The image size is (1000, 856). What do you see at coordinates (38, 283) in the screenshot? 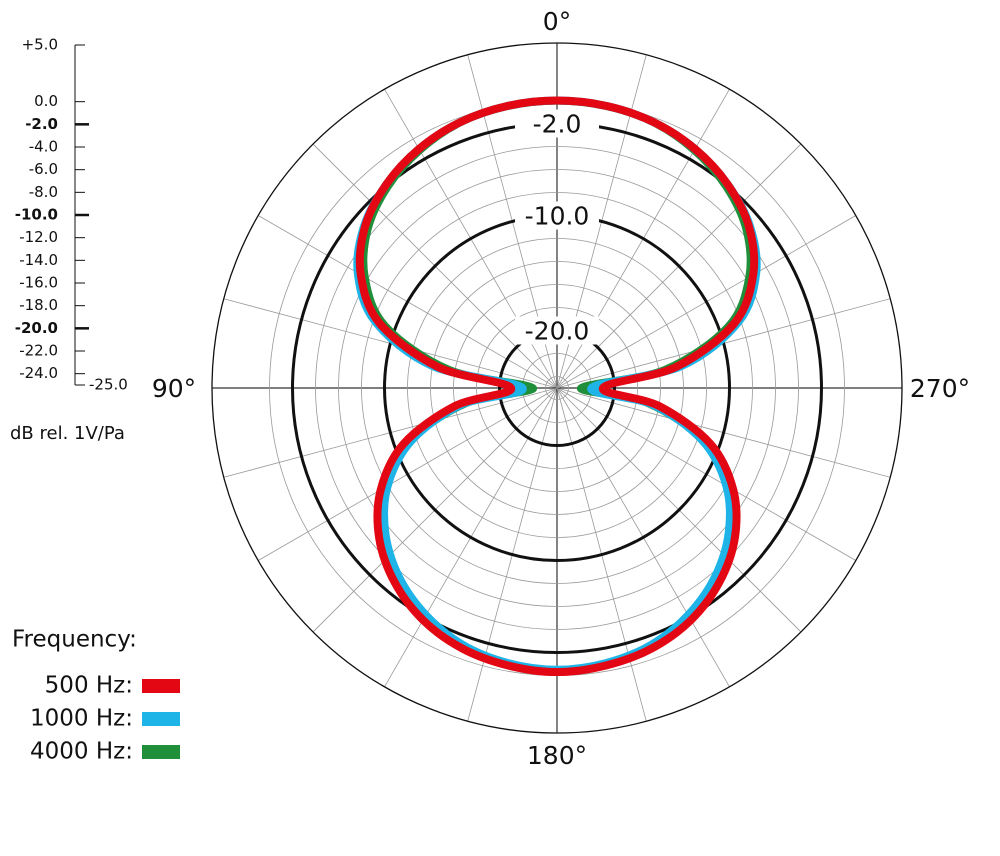
I see `r-tick-label: -16.0` at bounding box center [38, 283].